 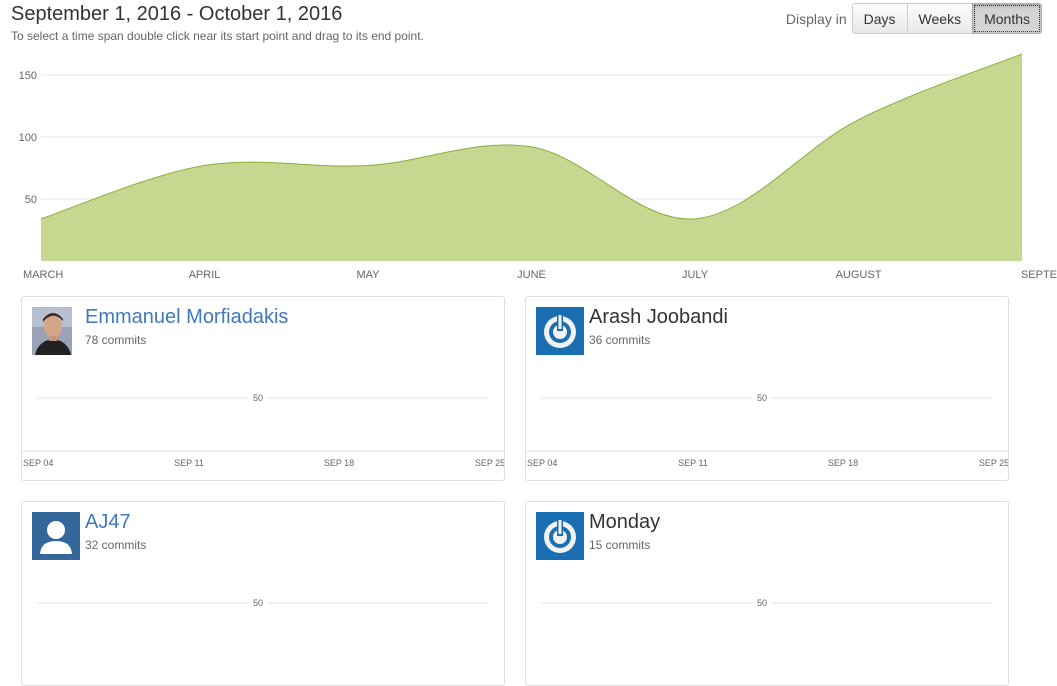 I want to click on commit-count: 32 commits, so click(x=116, y=545).